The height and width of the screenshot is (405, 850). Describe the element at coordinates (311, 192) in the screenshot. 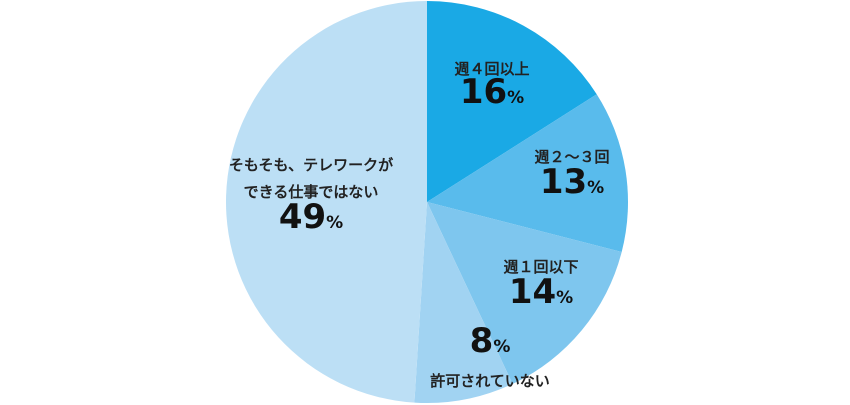

I see `category-line: できる仕事ではない` at that location.